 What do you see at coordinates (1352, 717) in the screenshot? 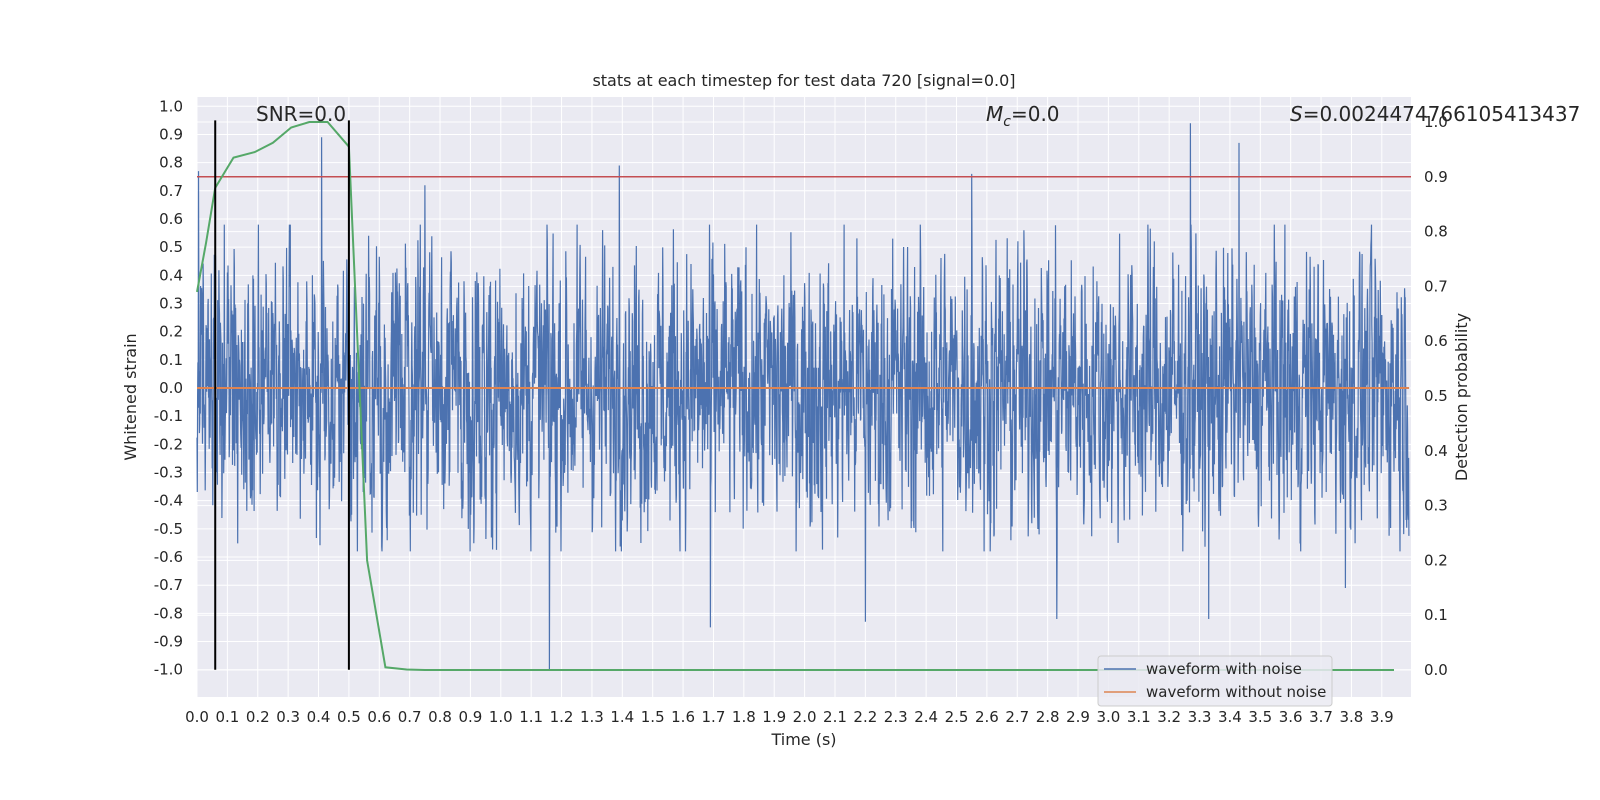
I see `x-tick-label: 3.8` at bounding box center [1352, 717].